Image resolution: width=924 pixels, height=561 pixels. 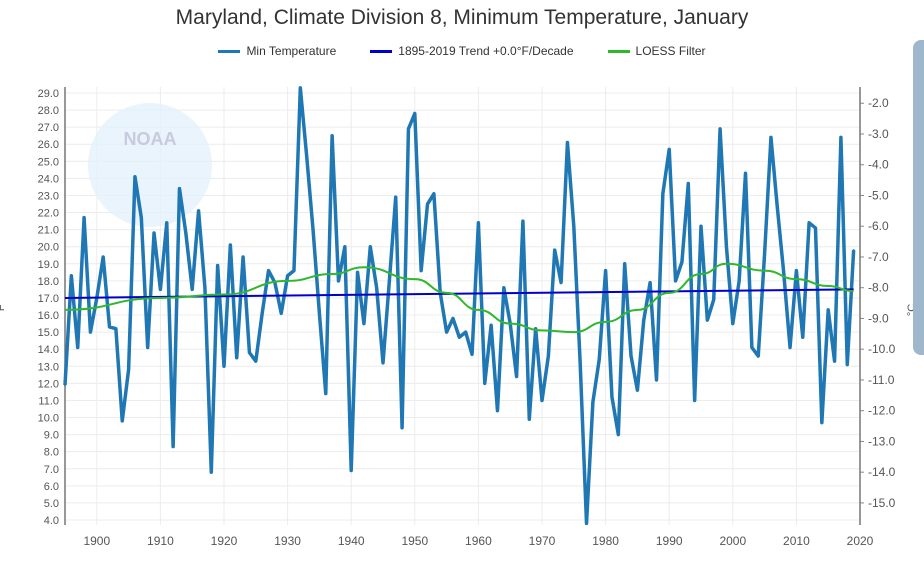 What do you see at coordinates (389, 280) in the screenshot?
I see `data-point-1946` at bounding box center [389, 280].